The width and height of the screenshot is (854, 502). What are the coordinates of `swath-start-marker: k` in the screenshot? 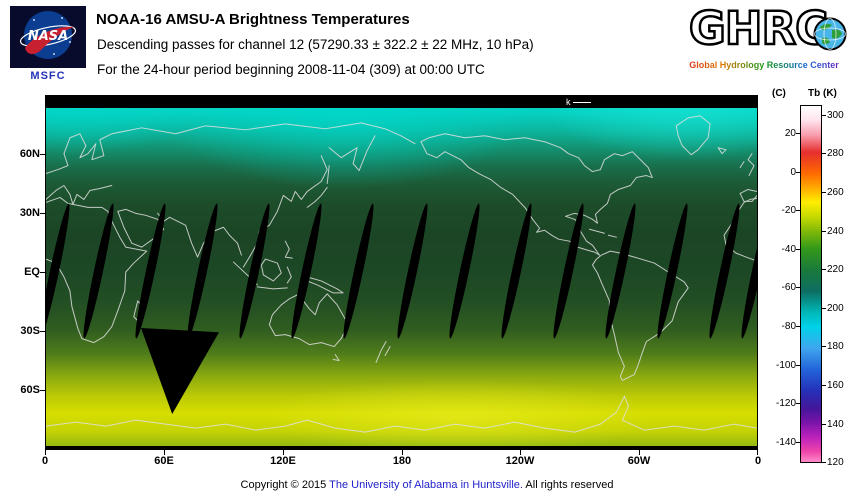 It's located at (578, 102).